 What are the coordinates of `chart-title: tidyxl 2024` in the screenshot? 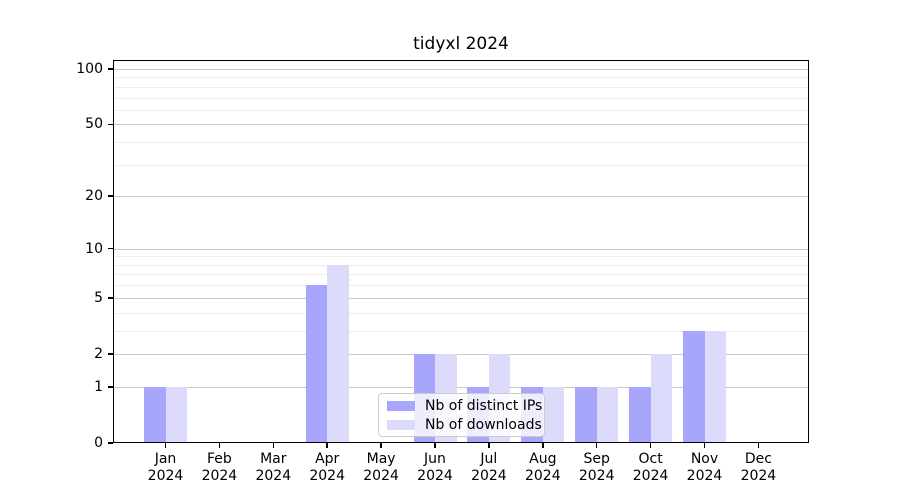 It's located at (461, 44).